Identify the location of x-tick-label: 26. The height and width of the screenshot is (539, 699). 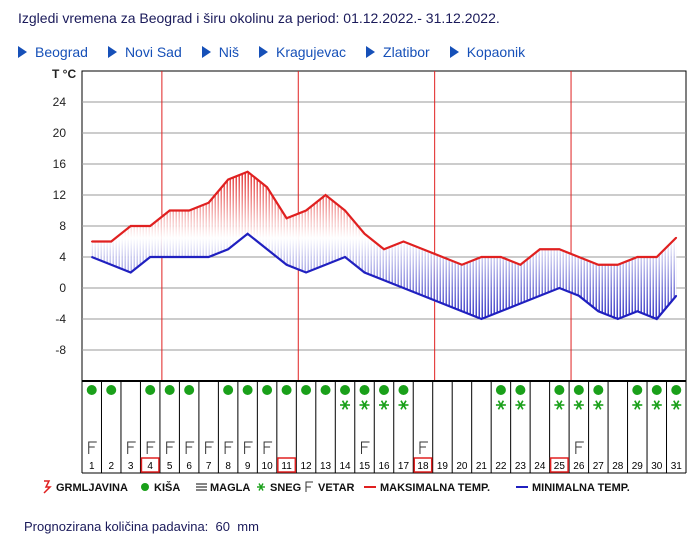
(579, 466).